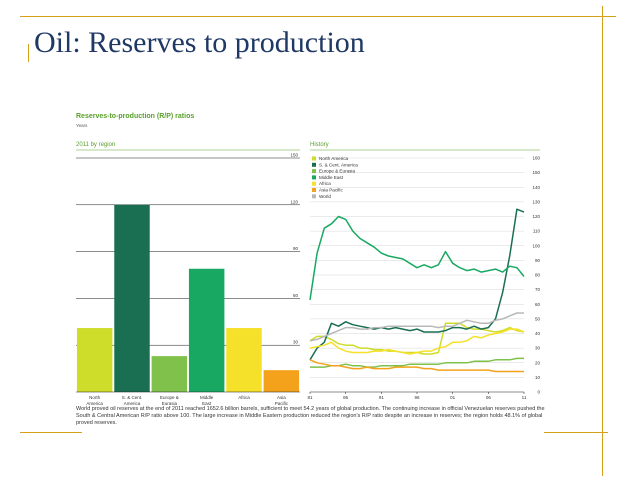 The width and height of the screenshot is (638, 478). I want to click on series-line-s-cent-america, so click(417, 284).